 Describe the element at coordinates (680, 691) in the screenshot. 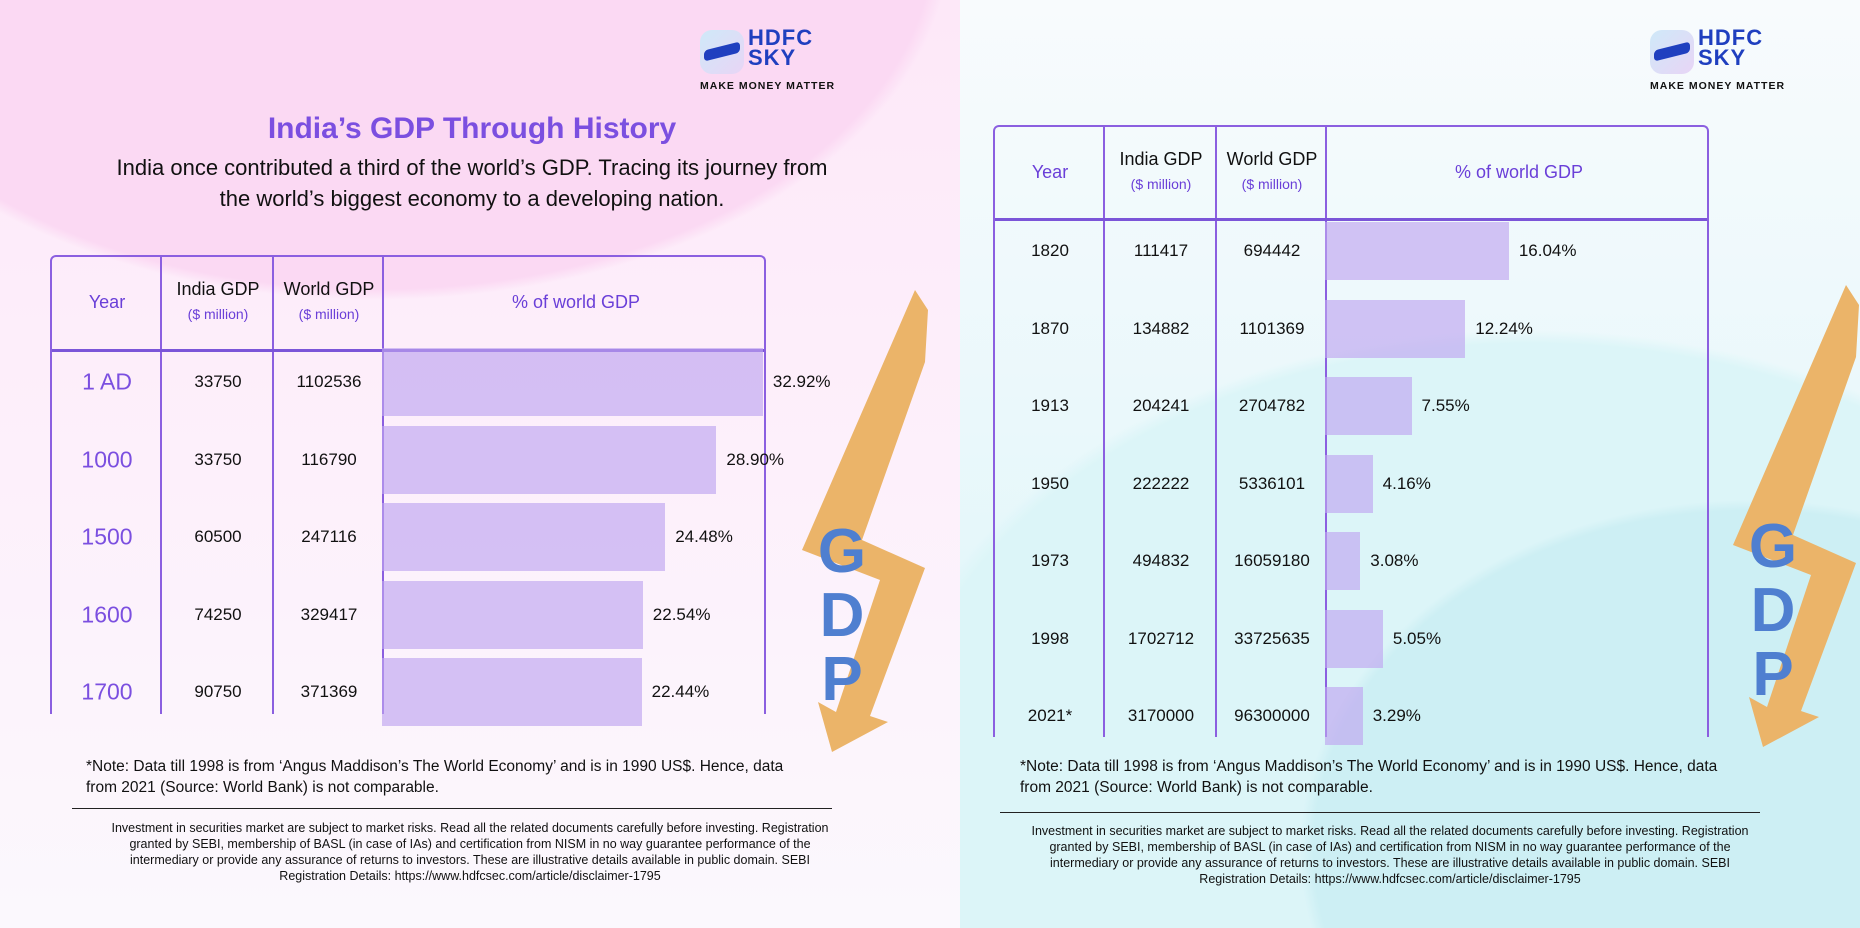

I see `pct-label: 22.44%` at that location.